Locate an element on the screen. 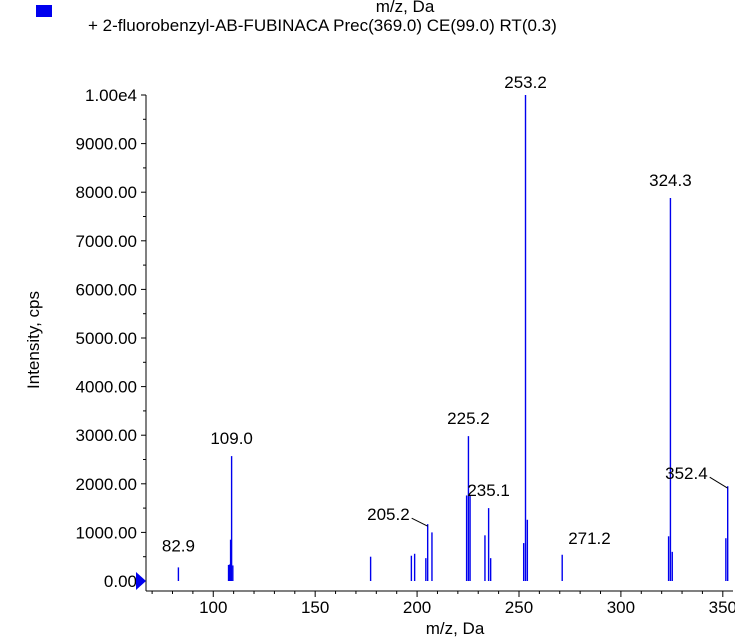 This screenshot has width=735, height=641. x-tick-label: 300 is located at coordinates (621, 607).